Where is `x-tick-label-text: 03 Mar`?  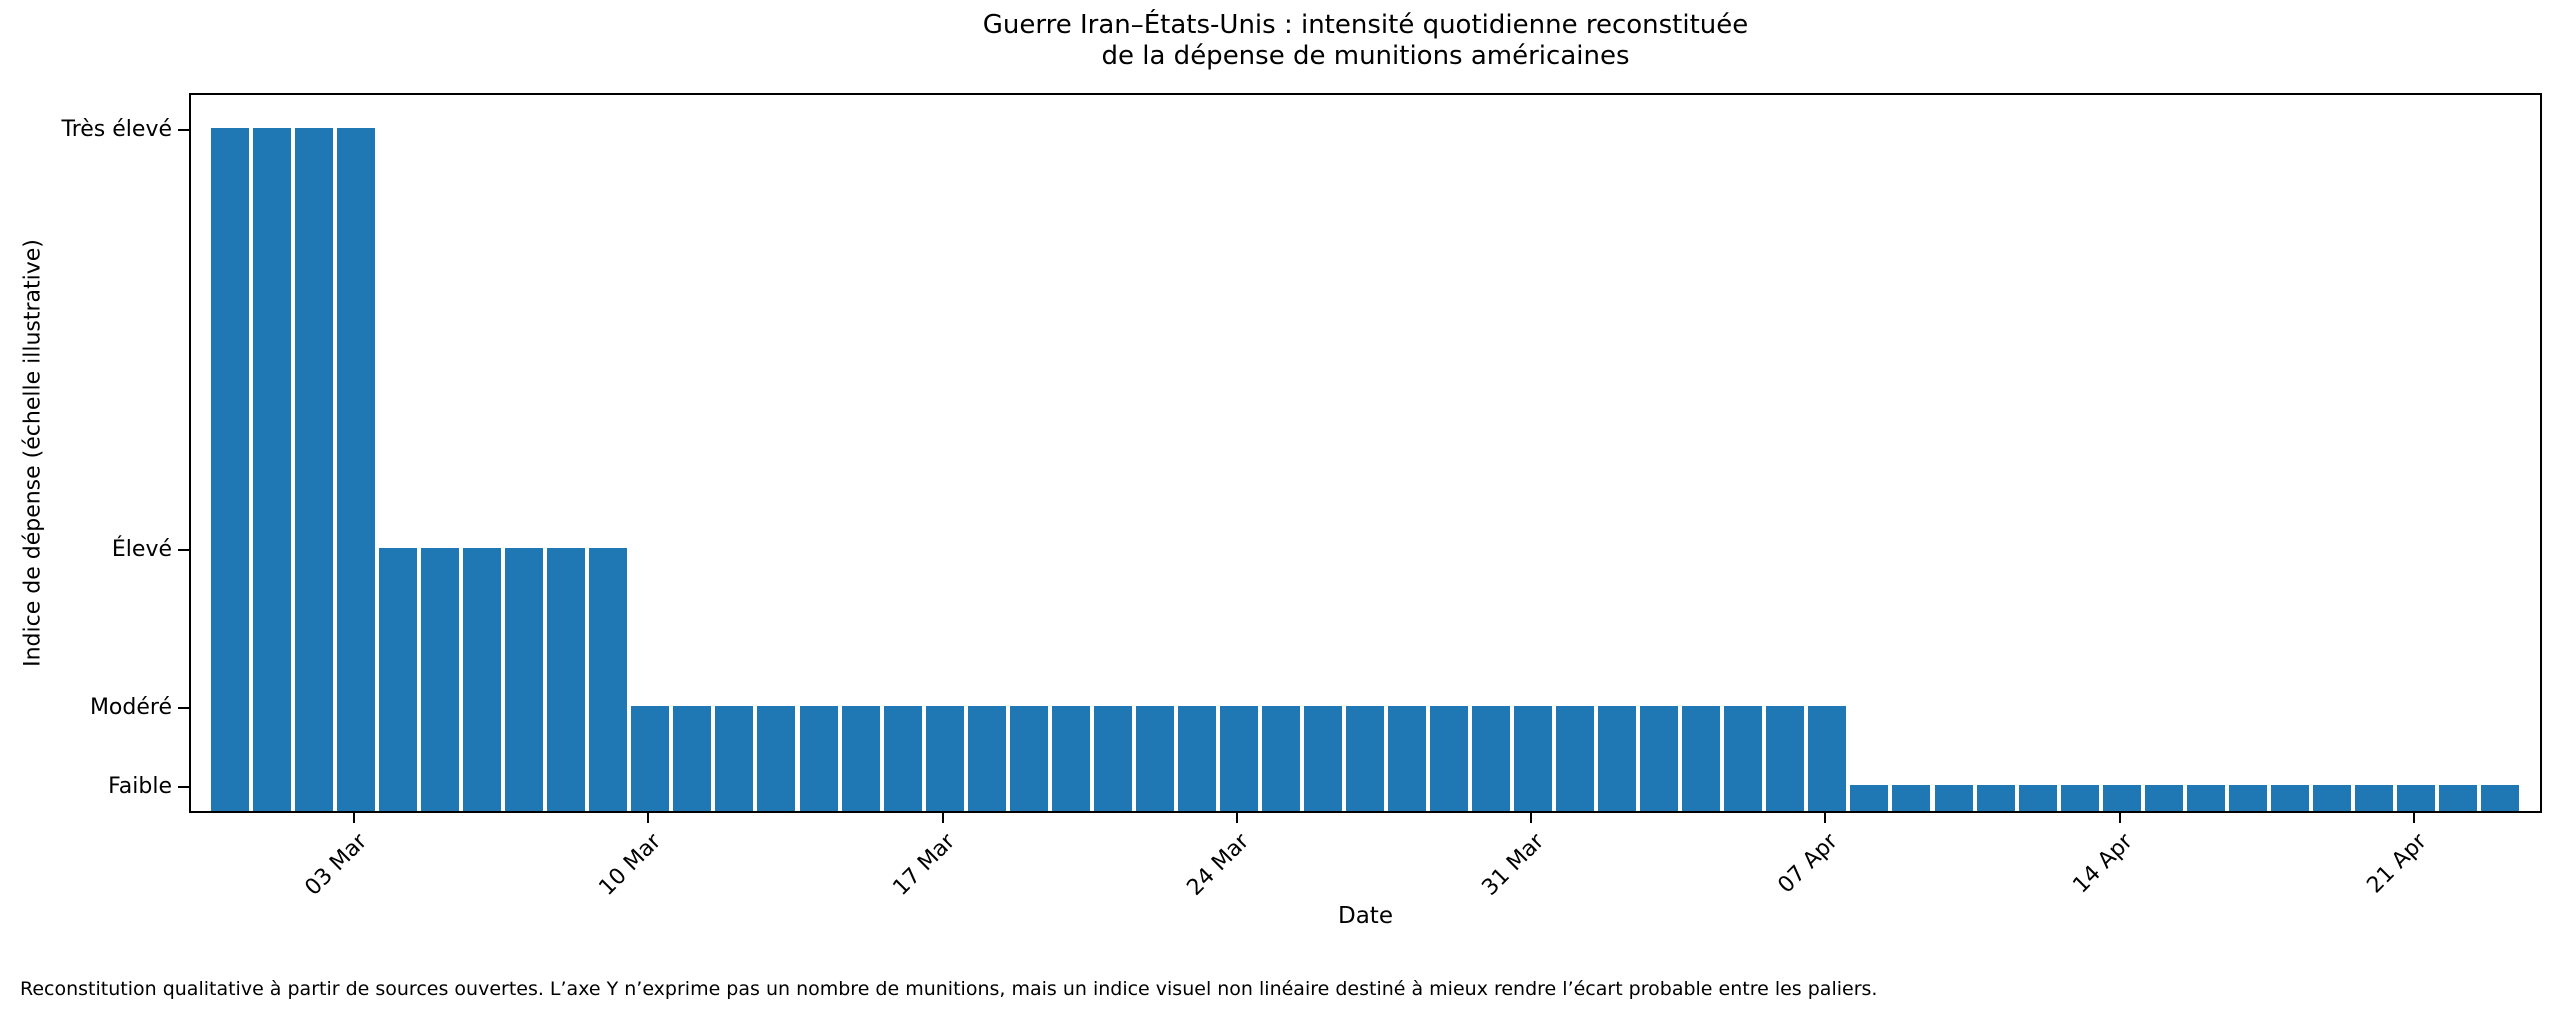 x-tick-label-text: 03 Mar is located at coordinates (336, 865).